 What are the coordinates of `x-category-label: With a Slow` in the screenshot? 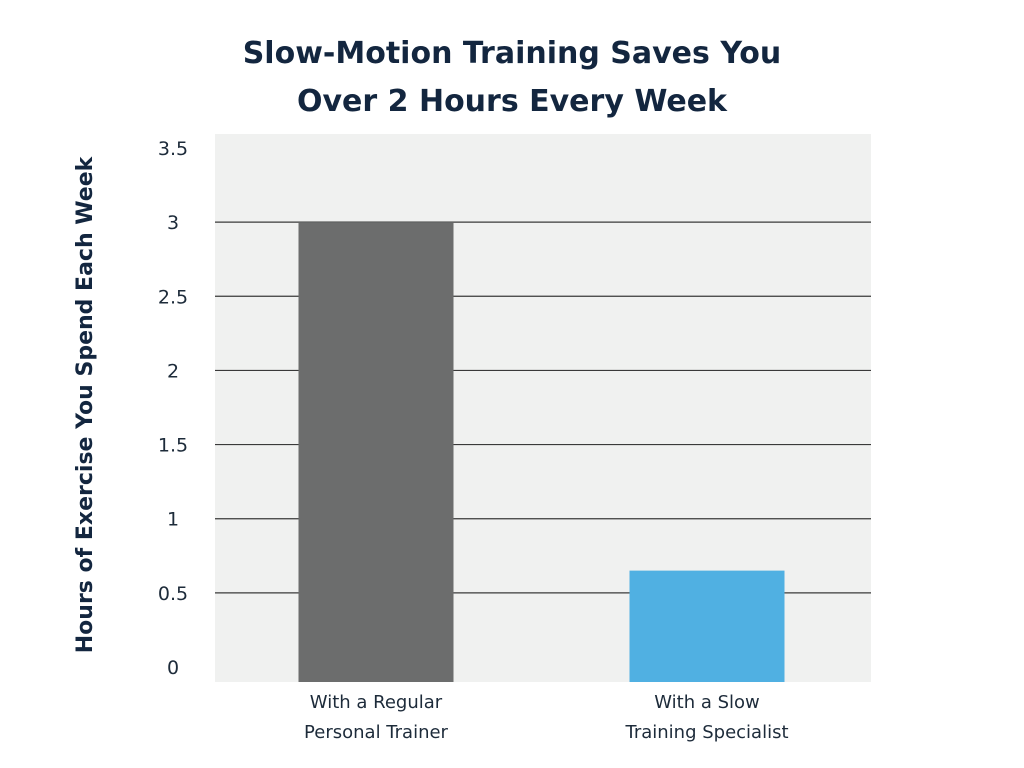 It's located at (707, 702).